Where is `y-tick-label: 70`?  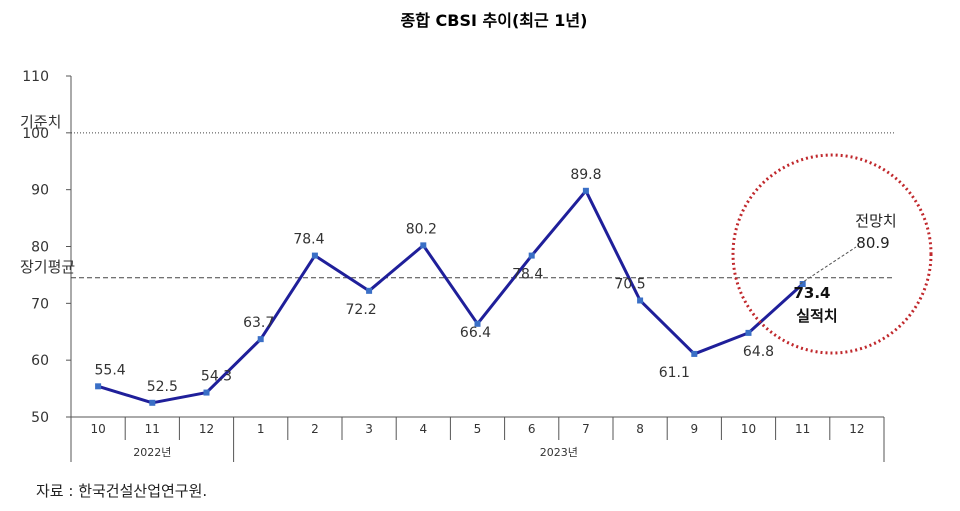
y-tick-label: 70 is located at coordinates (40, 304).